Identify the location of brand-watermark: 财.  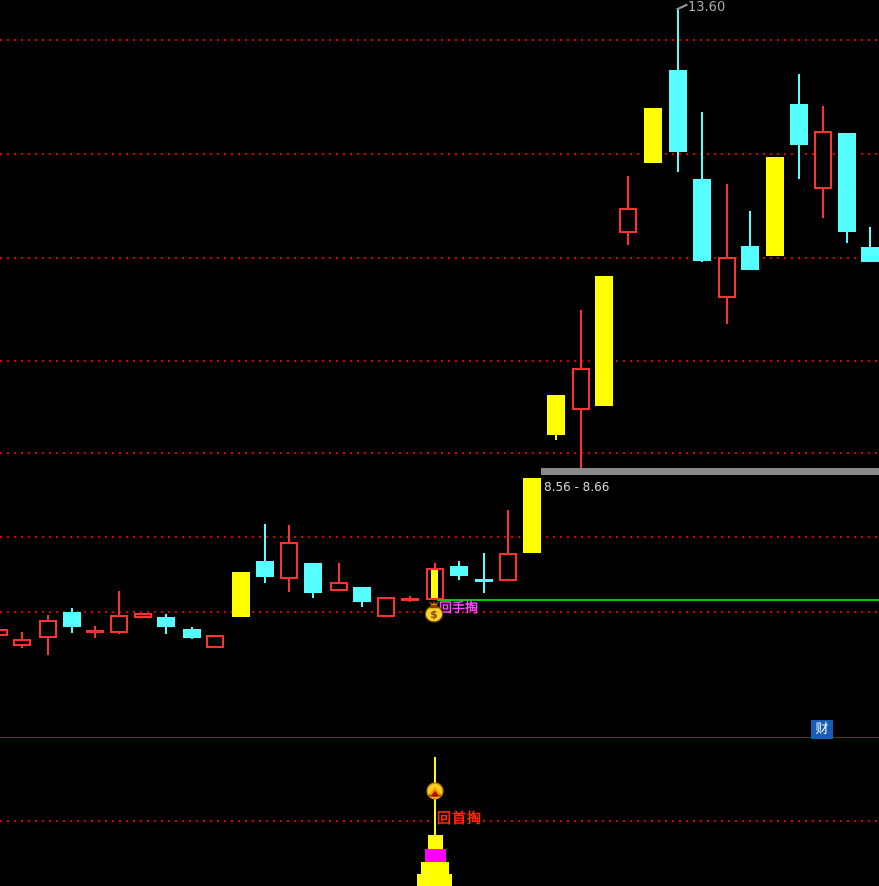
(822, 729).